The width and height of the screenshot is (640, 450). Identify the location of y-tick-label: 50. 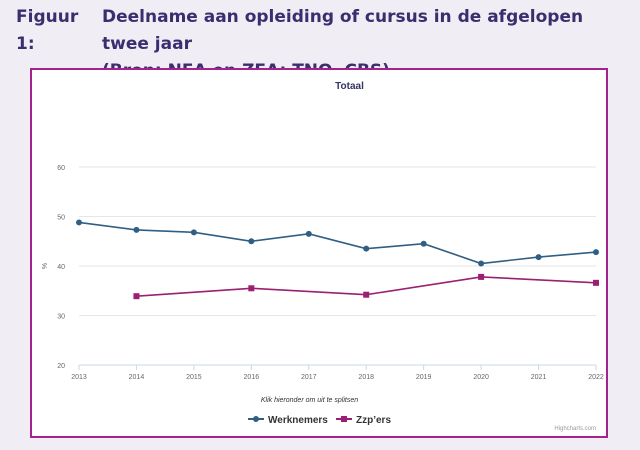
(61, 218).